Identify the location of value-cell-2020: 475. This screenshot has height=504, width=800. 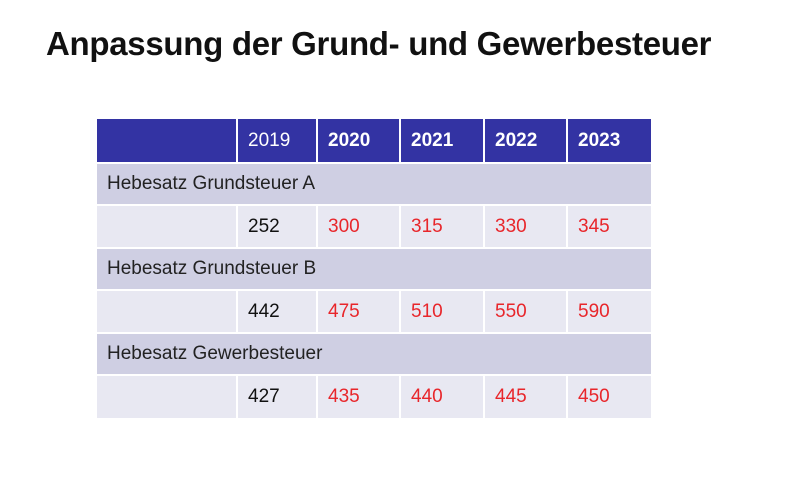
(358, 312).